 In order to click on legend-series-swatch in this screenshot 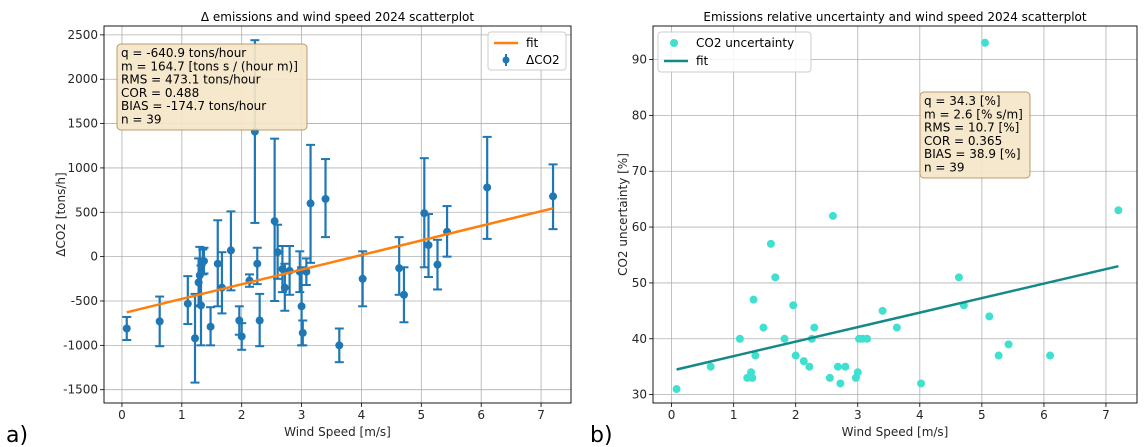, I will do `click(506, 60)`.